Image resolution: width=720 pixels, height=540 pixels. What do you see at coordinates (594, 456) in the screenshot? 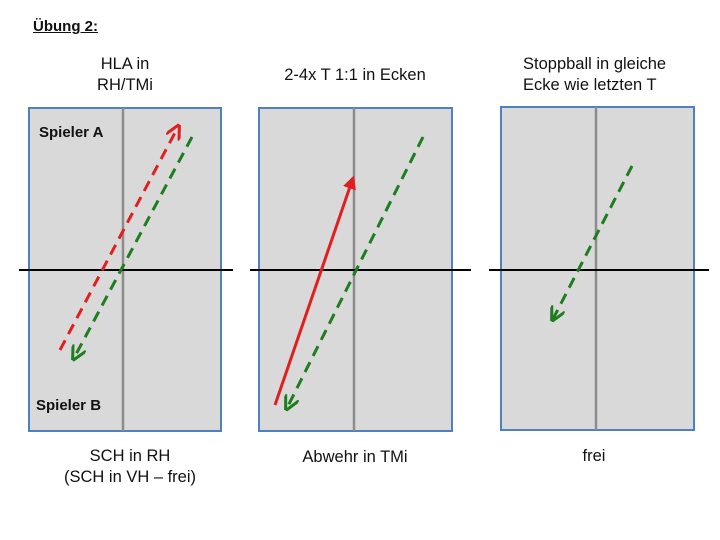
I see `panel-3-caption: frei` at bounding box center [594, 456].